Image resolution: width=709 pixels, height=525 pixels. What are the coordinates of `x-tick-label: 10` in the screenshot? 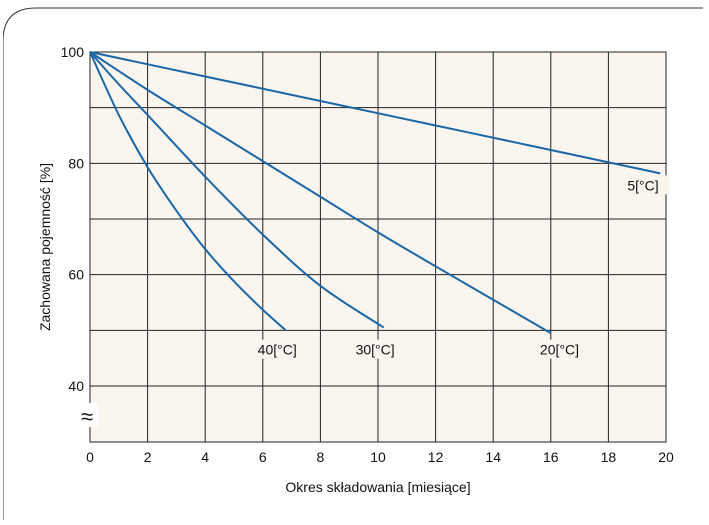 It's located at (378, 457).